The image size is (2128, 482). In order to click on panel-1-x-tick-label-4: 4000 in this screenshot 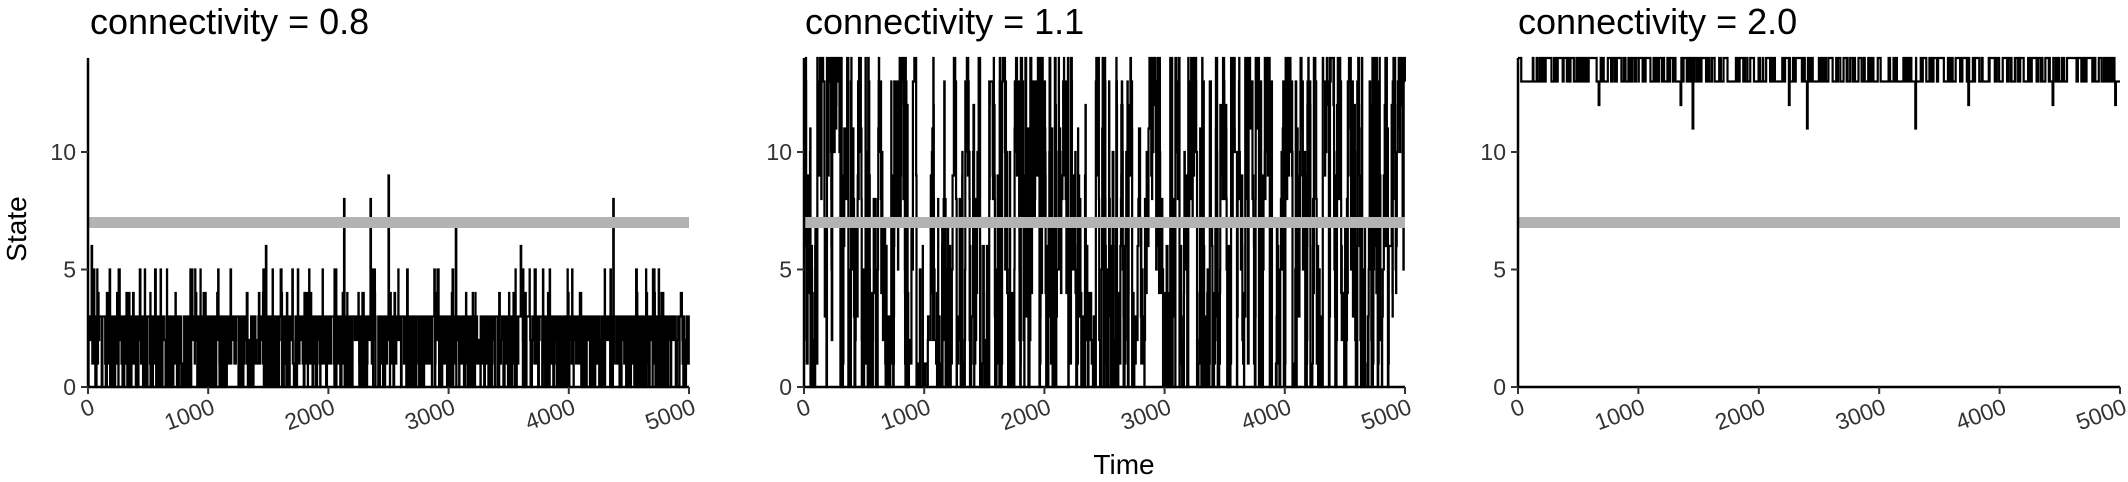, I will do `click(550, 414)`.